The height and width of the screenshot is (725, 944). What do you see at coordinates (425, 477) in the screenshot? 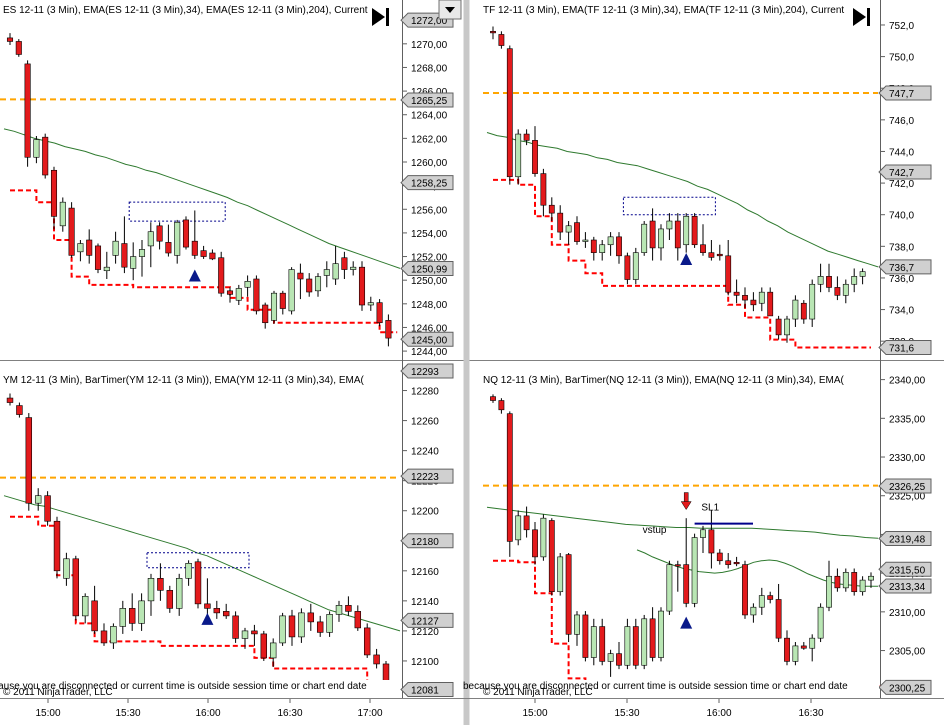
I see `price-flag-label: 12223` at bounding box center [425, 477].